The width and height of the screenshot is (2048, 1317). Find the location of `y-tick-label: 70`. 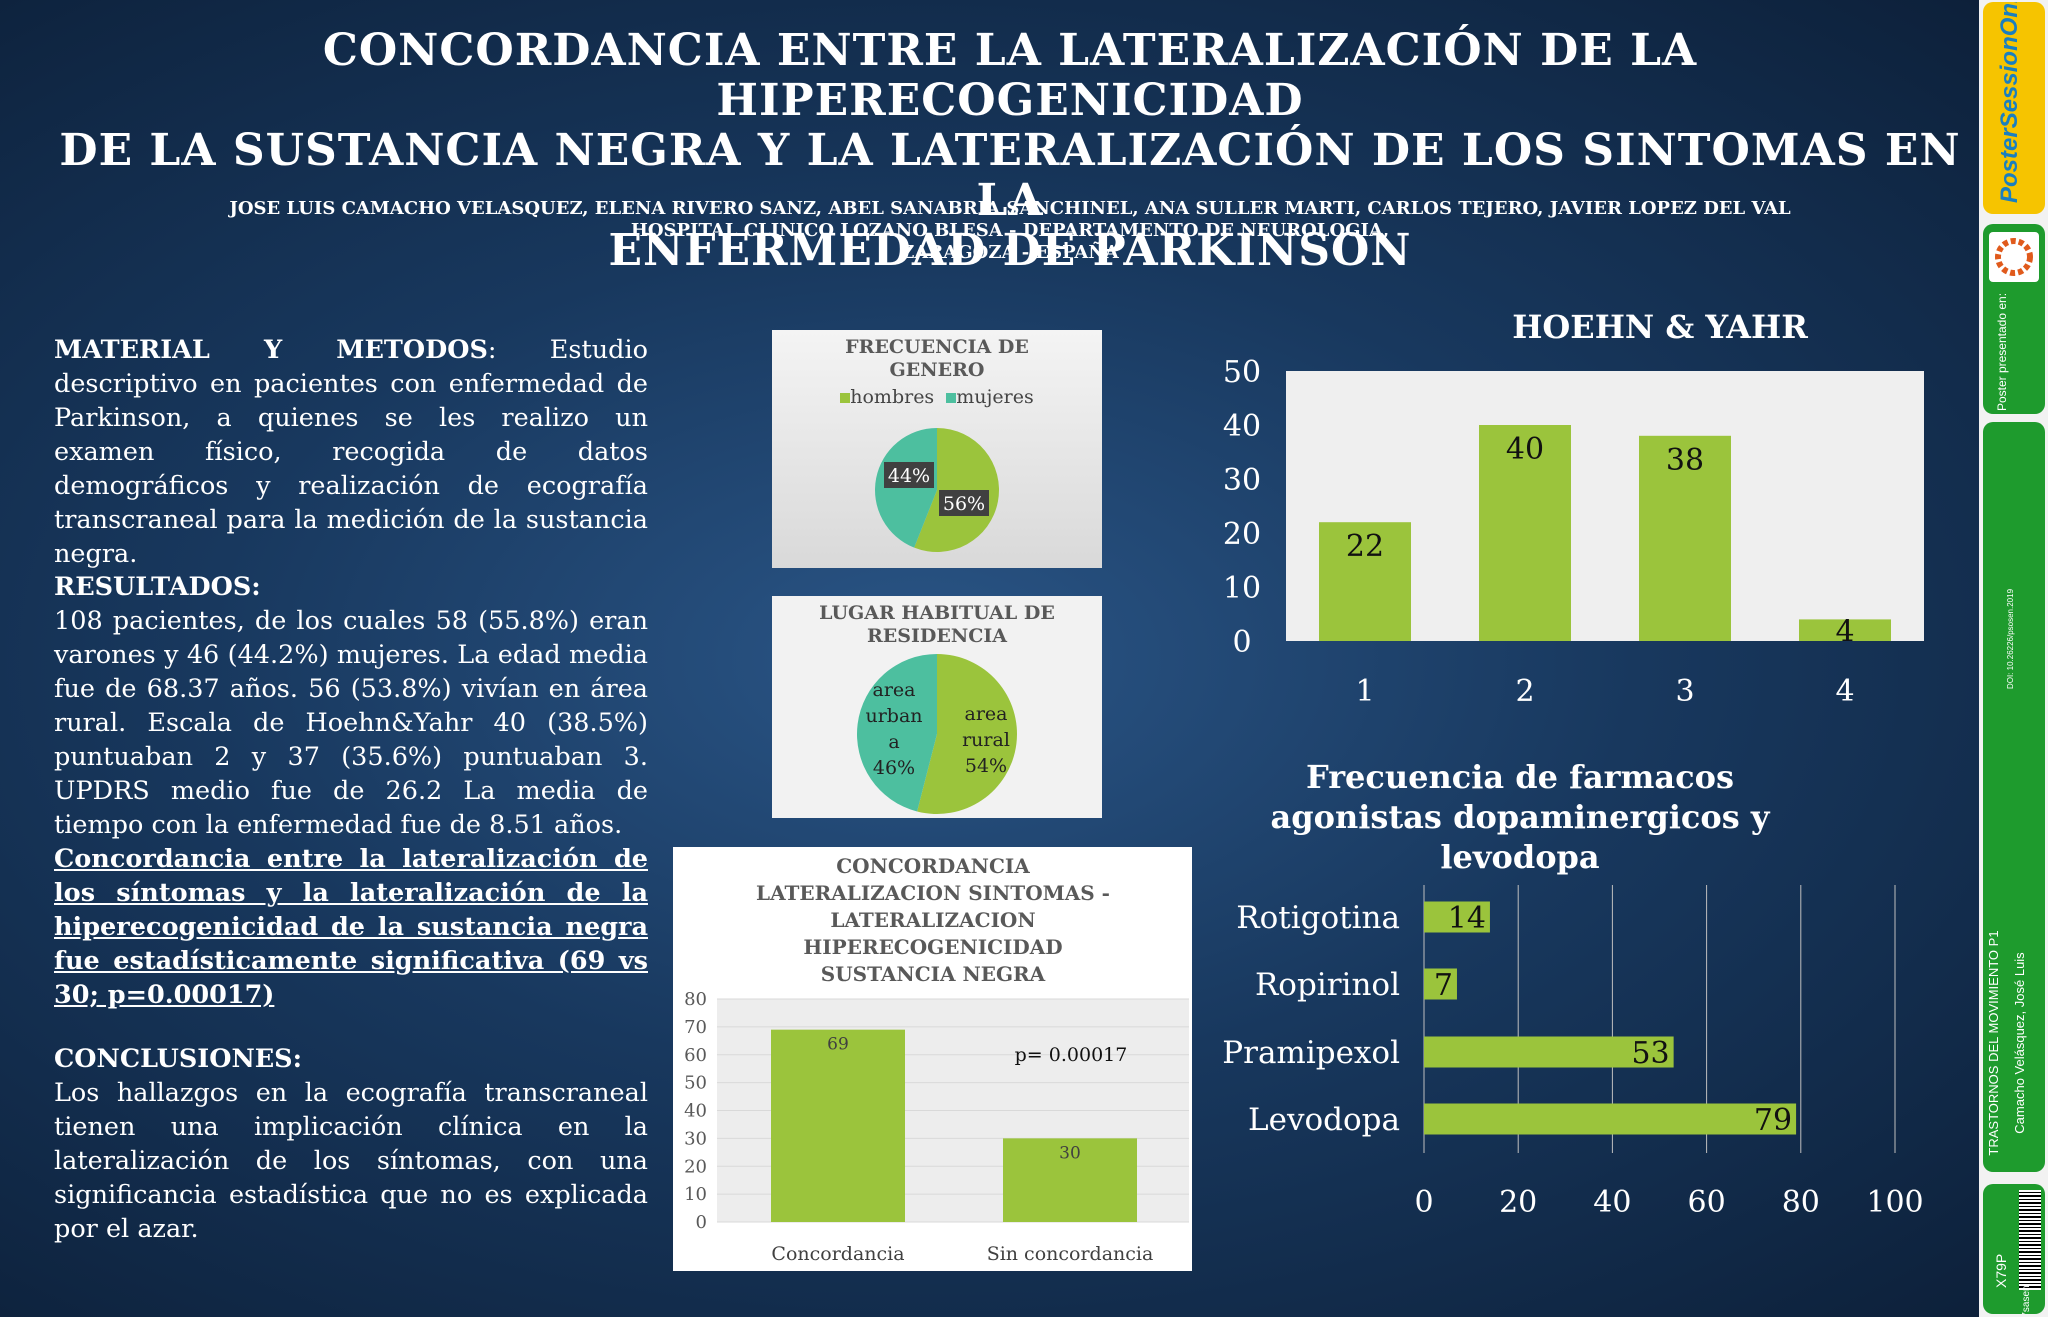

y-tick-label: 70 is located at coordinates (695, 1027).